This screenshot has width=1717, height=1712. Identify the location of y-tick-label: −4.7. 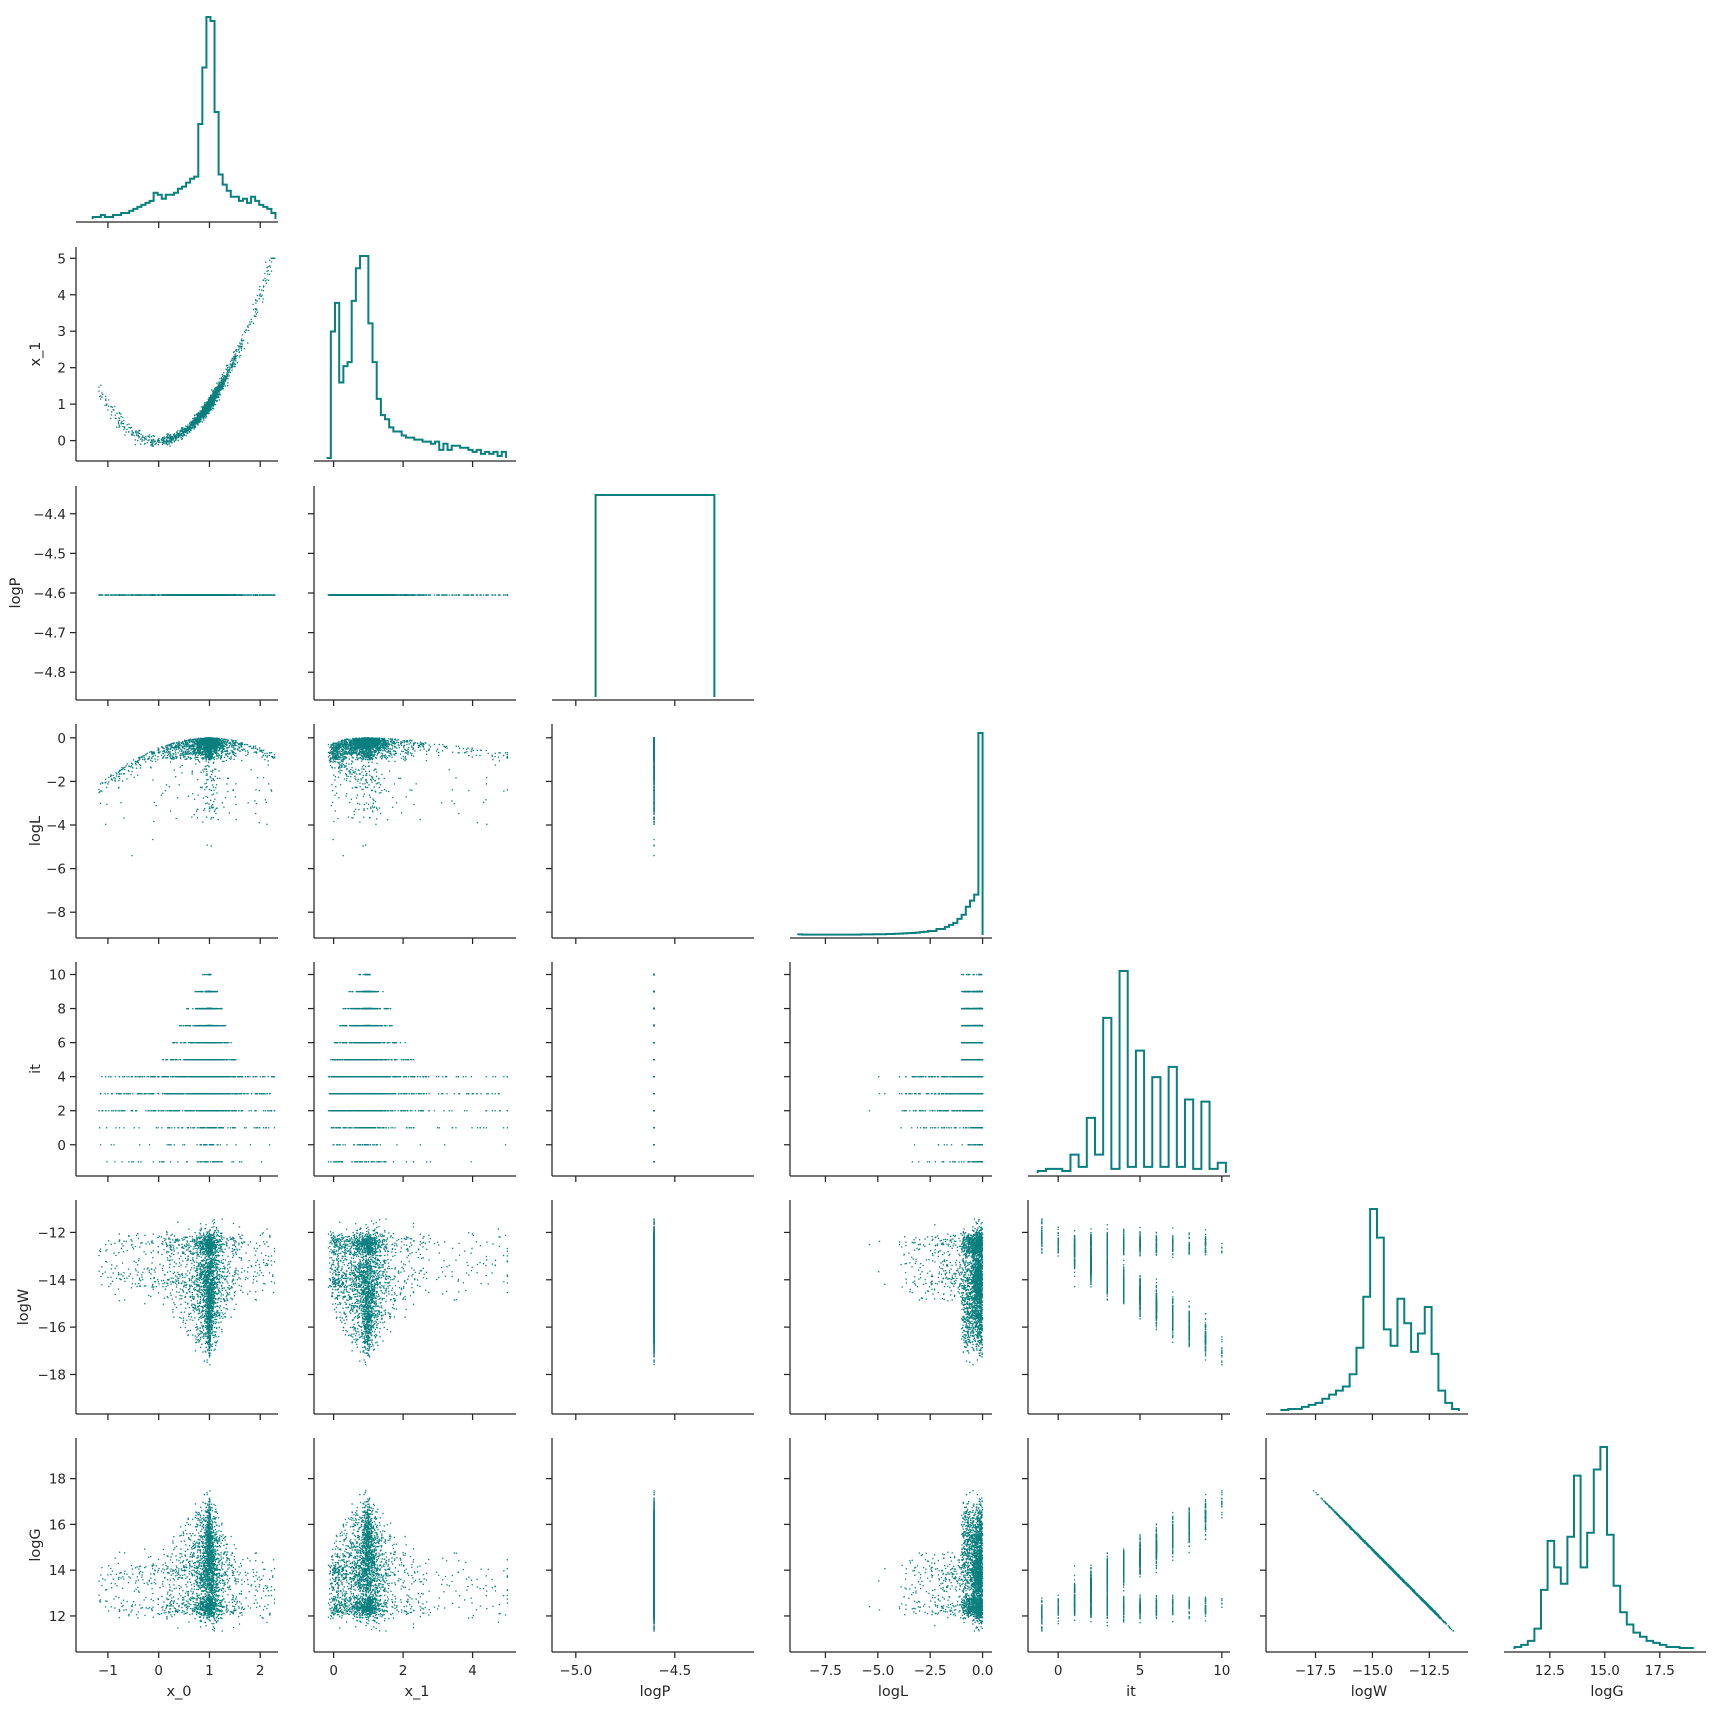
(49, 634).